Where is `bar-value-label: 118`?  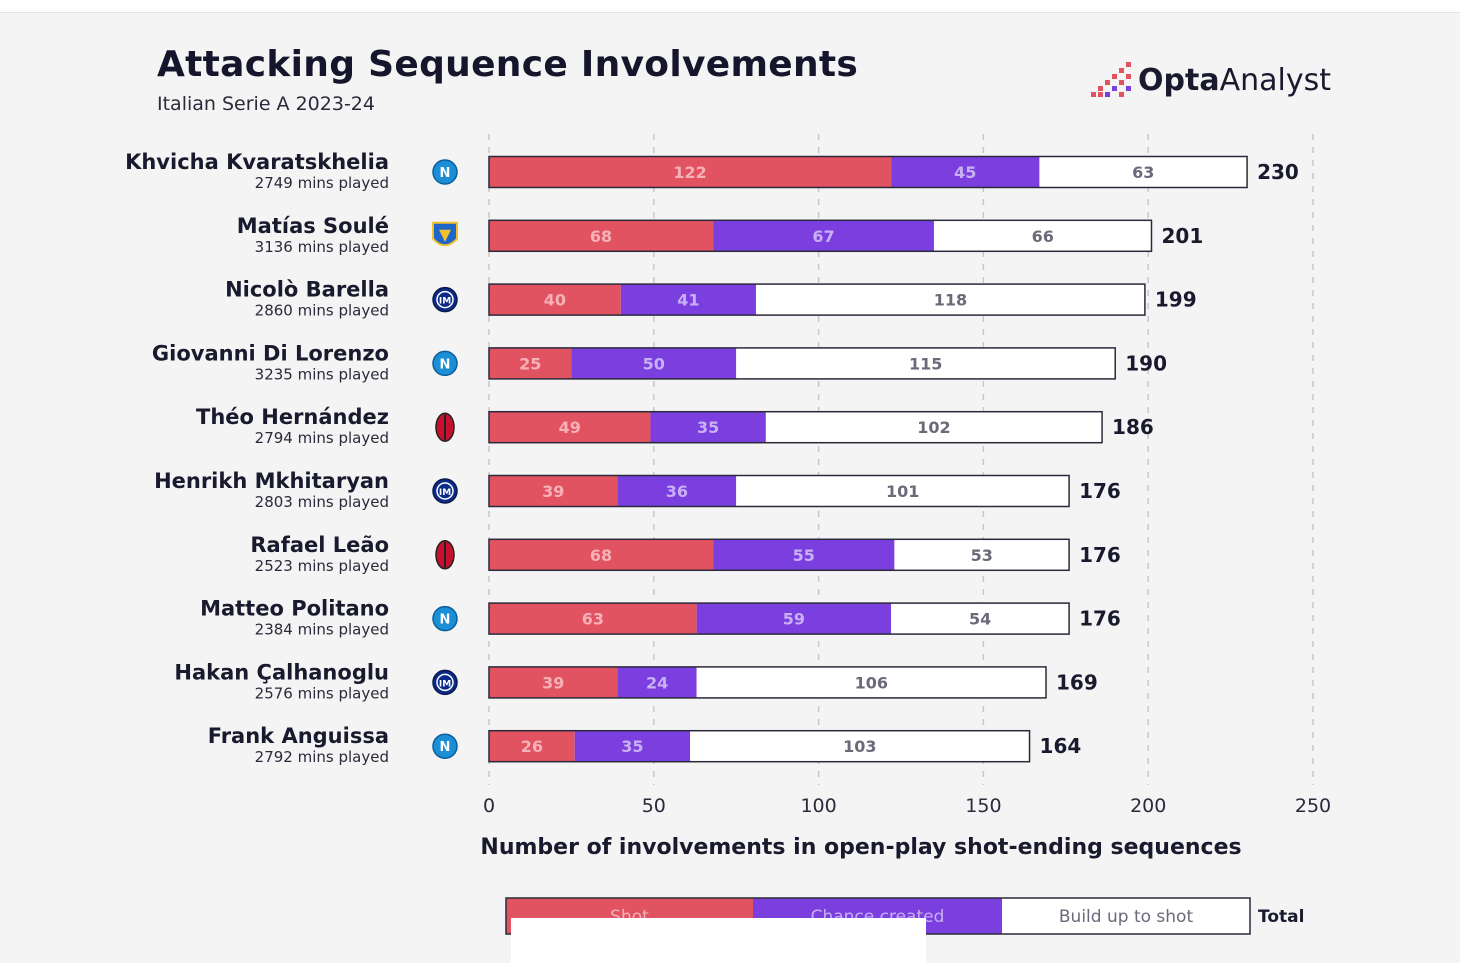 bar-value-label: 118 is located at coordinates (950, 300).